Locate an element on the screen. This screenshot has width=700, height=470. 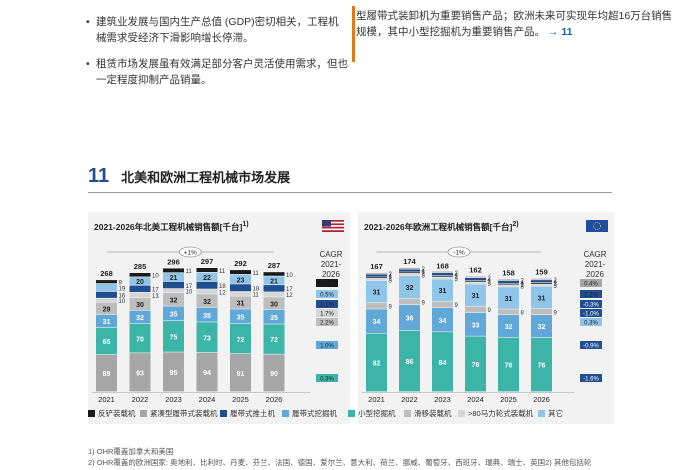
cagr-value: 1.7% is located at coordinates (327, 315).